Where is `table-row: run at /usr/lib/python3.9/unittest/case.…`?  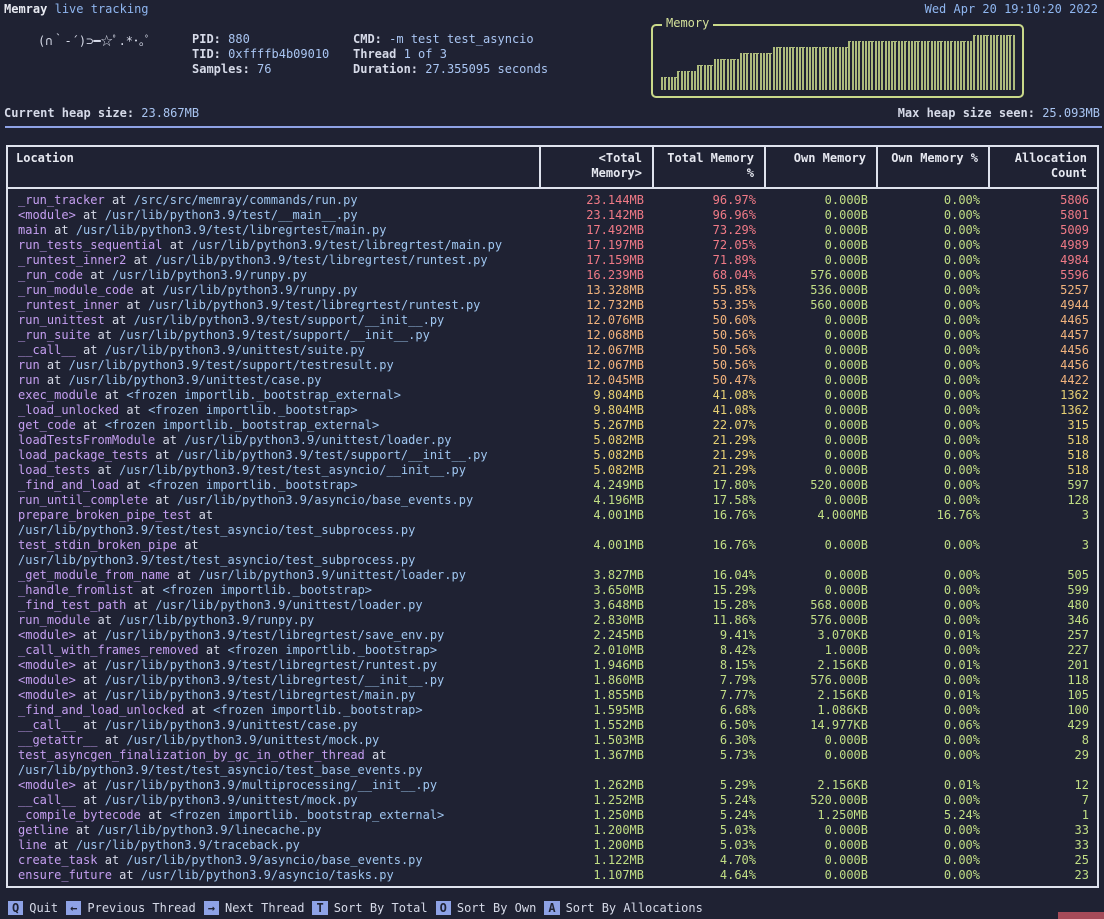
table-row: run at /usr/lib/python3.9/unittest/case.… is located at coordinates (552, 380).